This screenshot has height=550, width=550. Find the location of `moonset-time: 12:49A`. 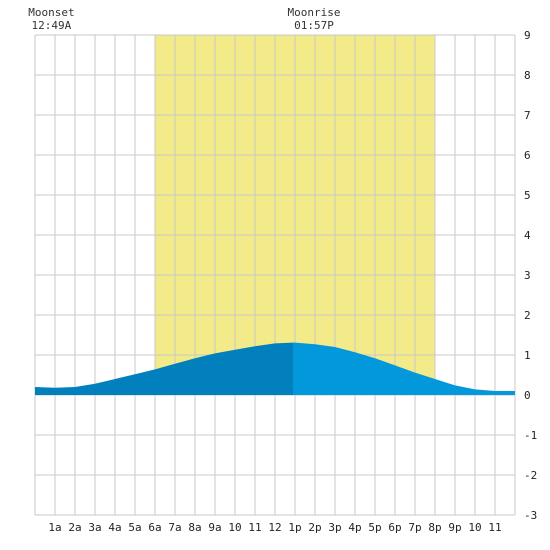

moonset-time: 12:49A is located at coordinates (52, 25).